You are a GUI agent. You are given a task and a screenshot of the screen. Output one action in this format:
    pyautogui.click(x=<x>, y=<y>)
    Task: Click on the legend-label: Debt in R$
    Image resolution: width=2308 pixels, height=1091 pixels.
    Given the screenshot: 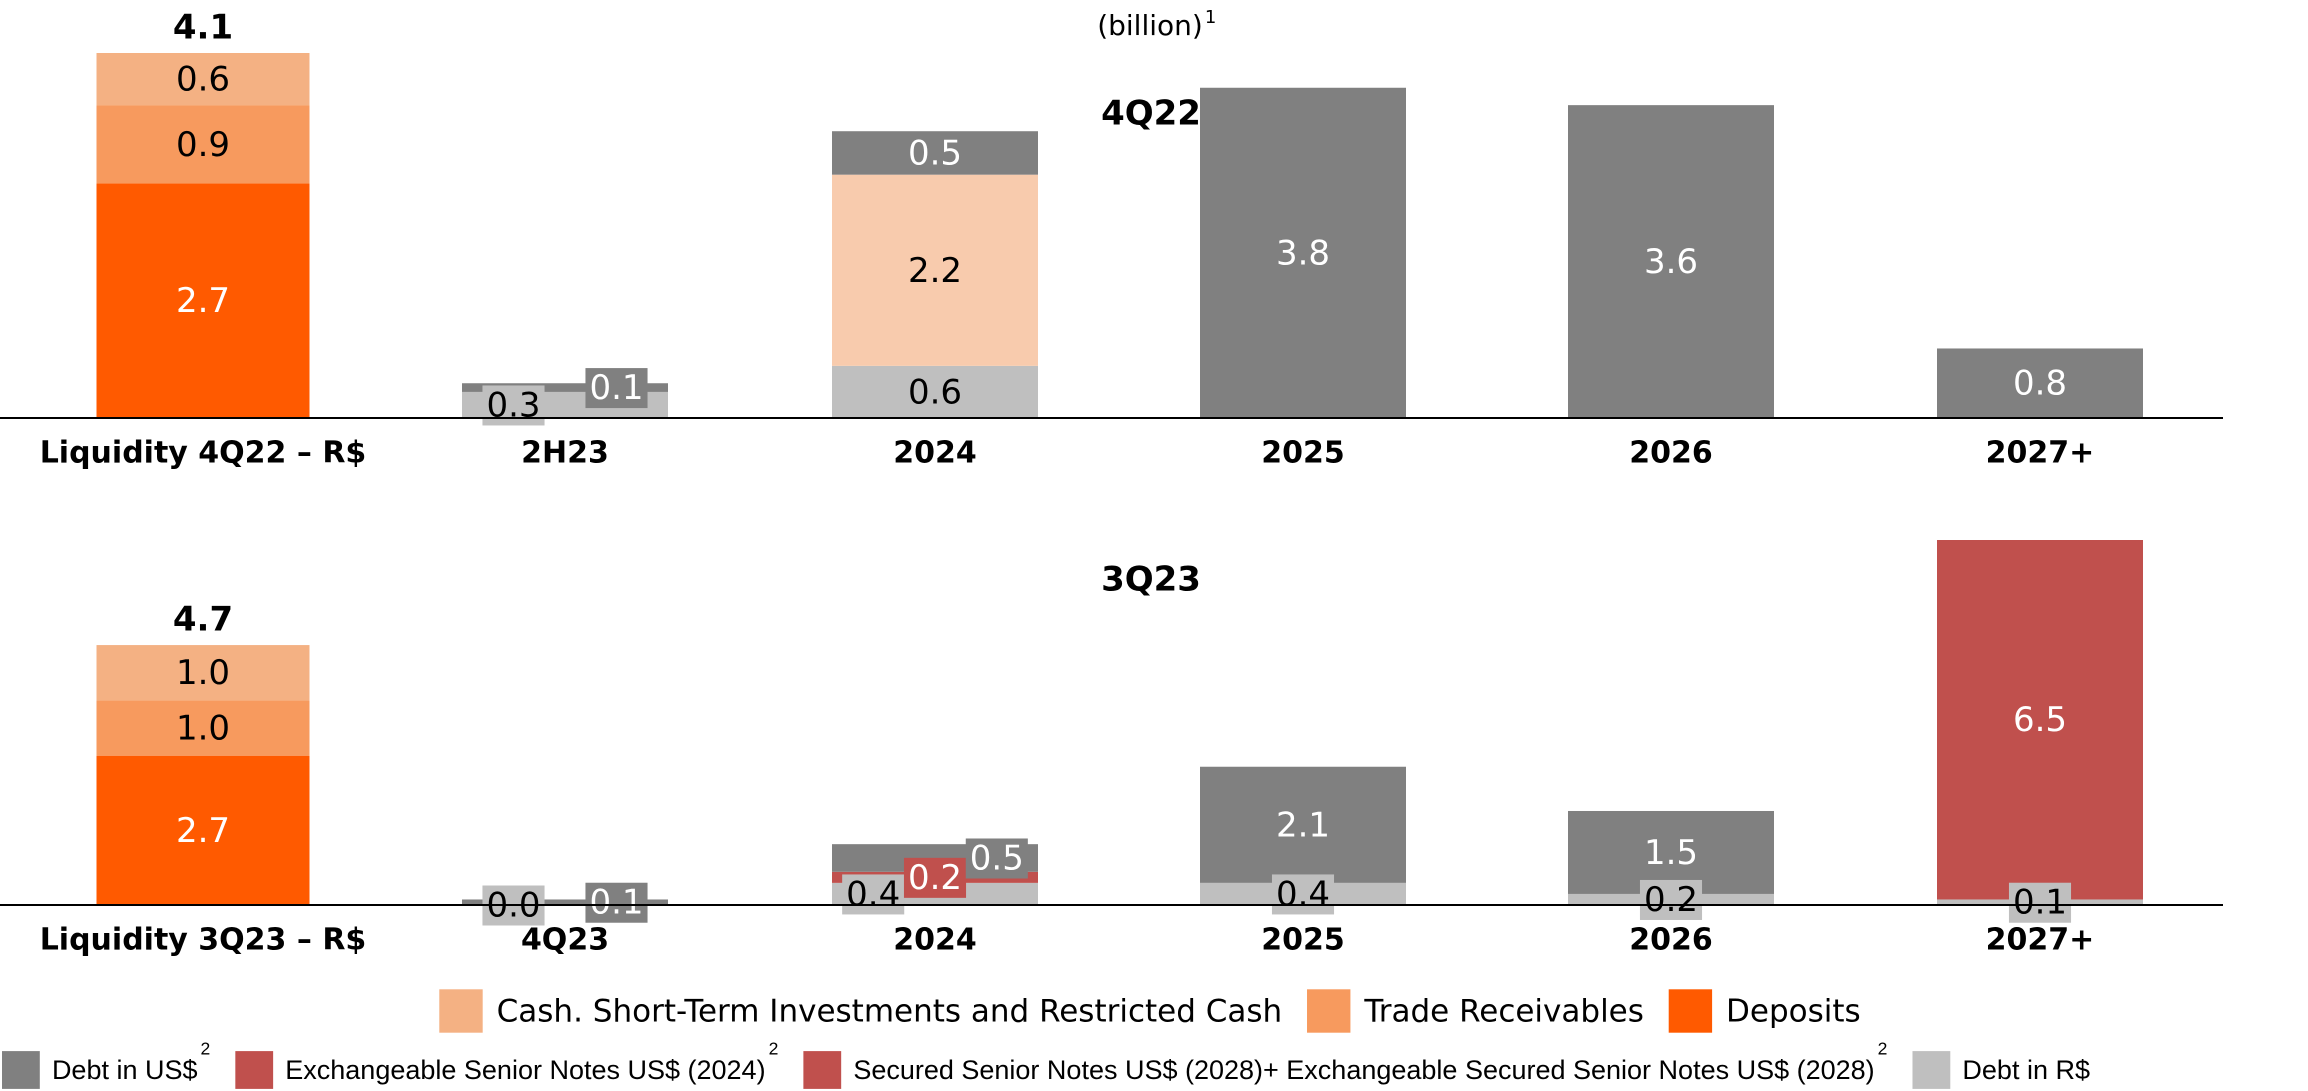 What is the action you would take?
    pyautogui.click(x=2026, y=1070)
    